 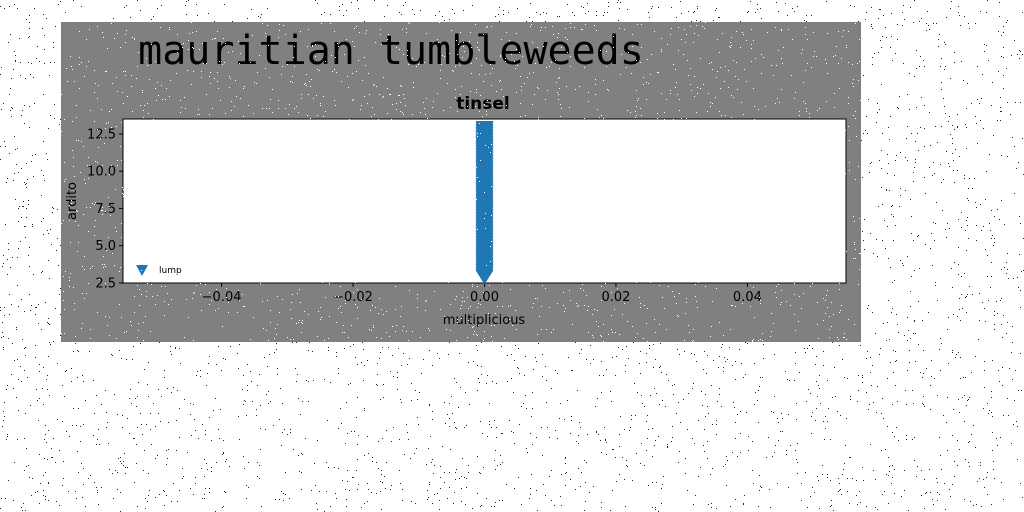 What do you see at coordinates (483, 104) in the screenshot?
I see `chart-title: tinsel` at bounding box center [483, 104].